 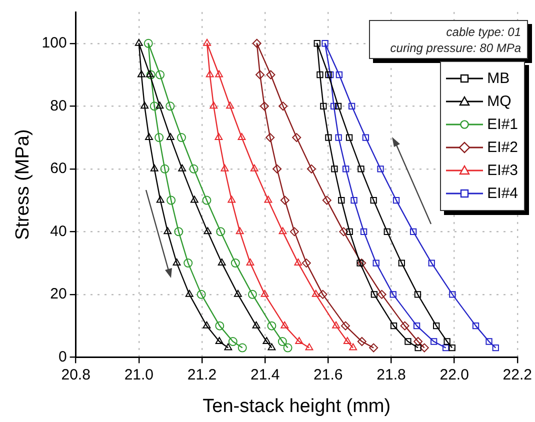 I want to click on y-tick-label: 20, so click(x=58, y=294).